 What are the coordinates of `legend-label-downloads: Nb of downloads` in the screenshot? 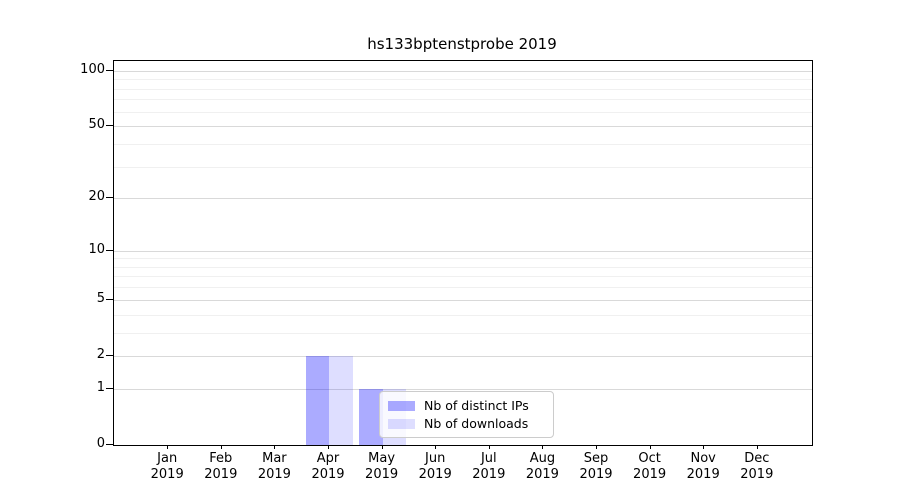 It's located at (476, 423).